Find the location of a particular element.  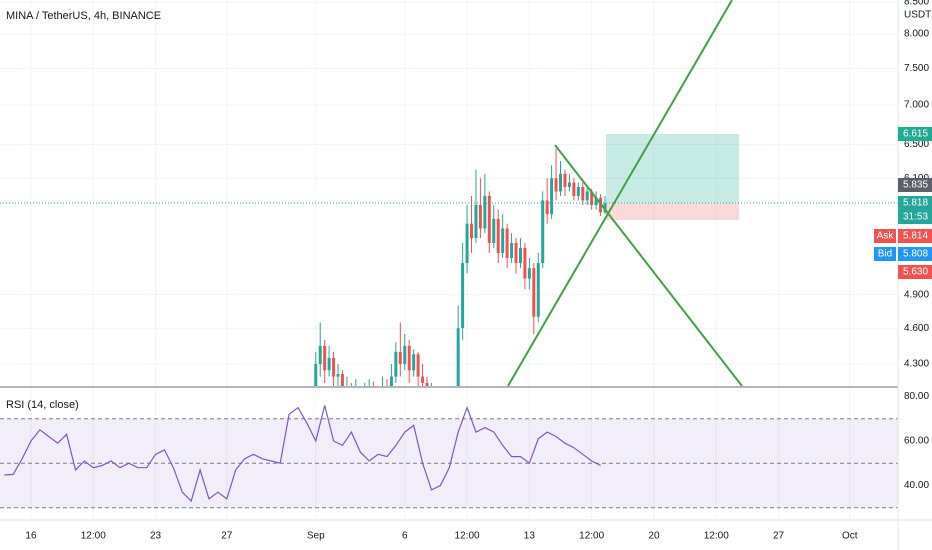

y-tick-label: 6.500 is located at coordinates (916, 144).